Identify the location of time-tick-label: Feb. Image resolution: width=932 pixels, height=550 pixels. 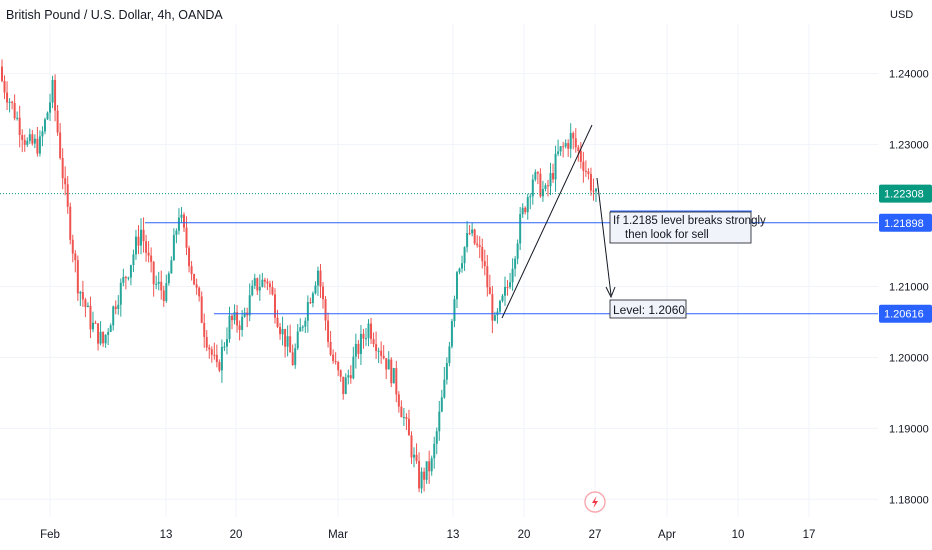
(50, 535).